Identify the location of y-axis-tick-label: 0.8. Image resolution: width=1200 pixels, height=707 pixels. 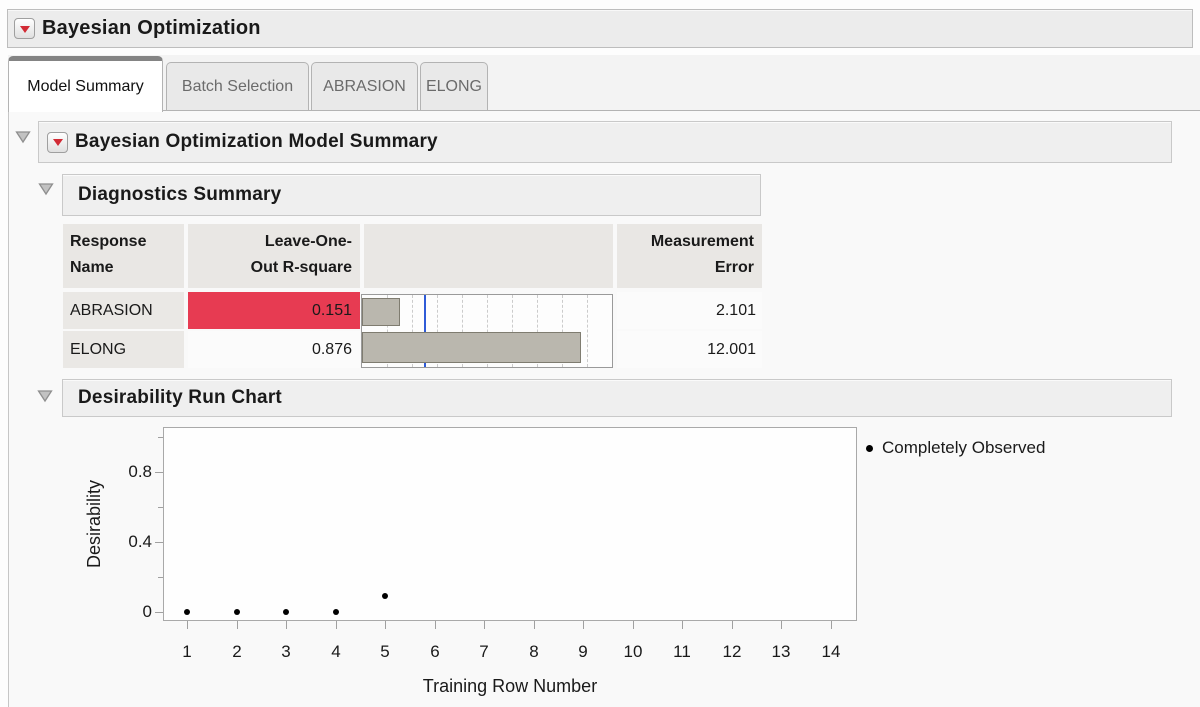
(140, 471).